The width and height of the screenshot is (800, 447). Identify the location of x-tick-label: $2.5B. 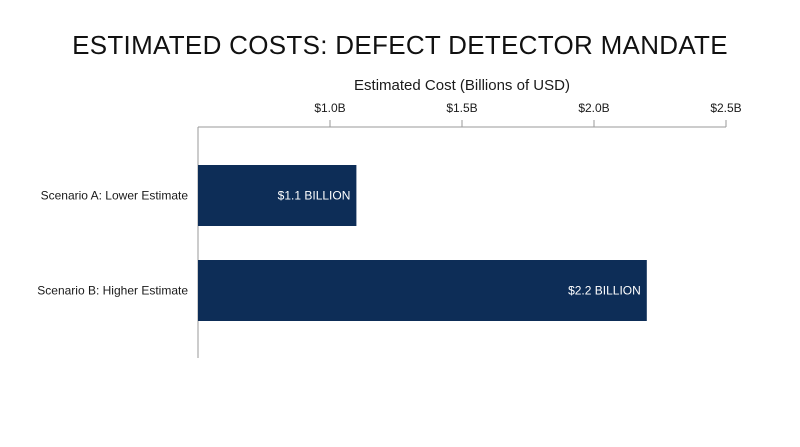
(725, 108).